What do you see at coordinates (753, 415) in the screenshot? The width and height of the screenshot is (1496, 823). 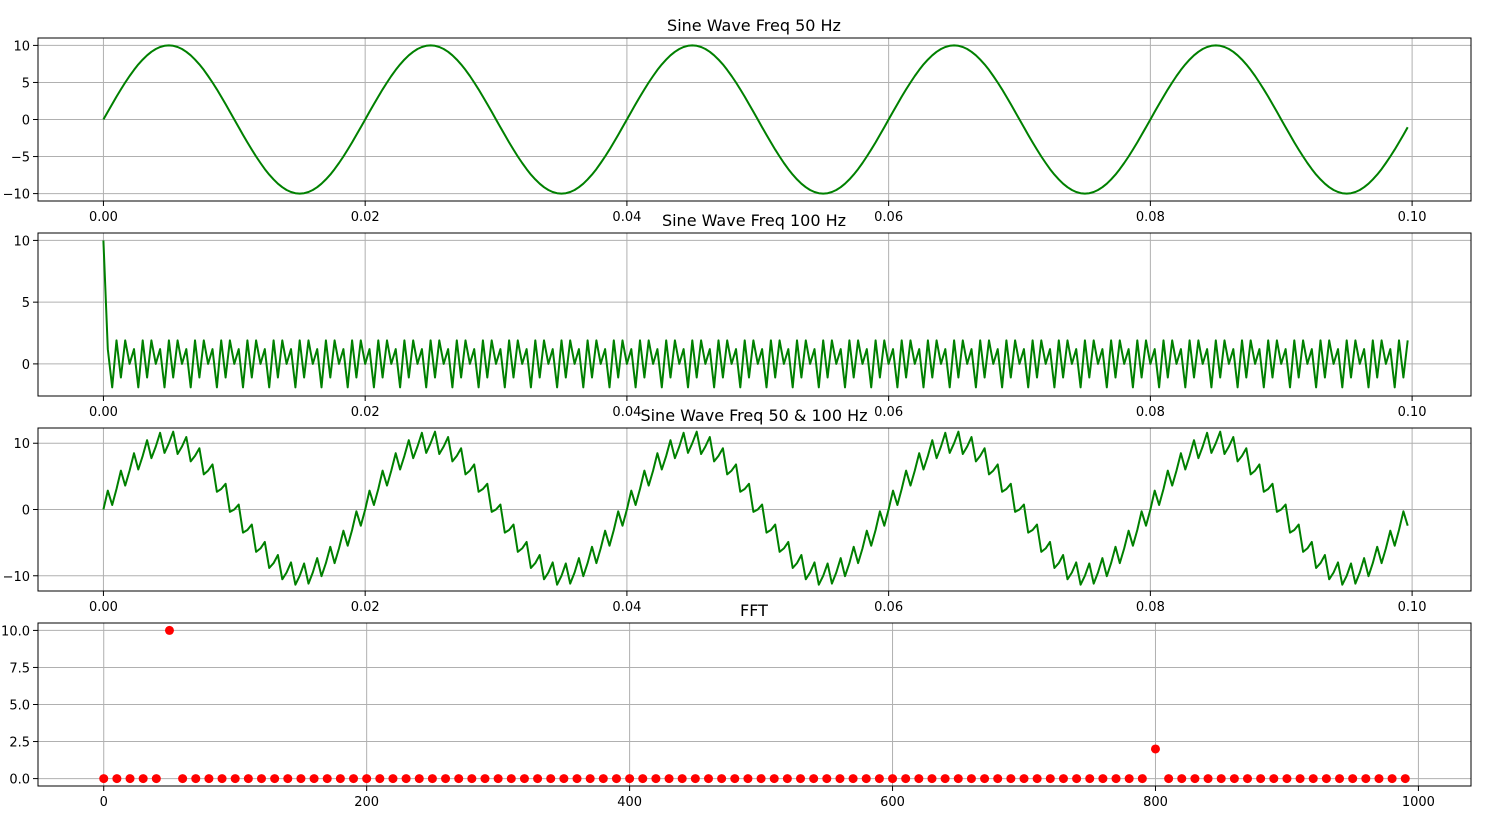 I see `subplot-title: Sine Wave Freq 50 & 100 Hz` at bounding box center [753, 415].